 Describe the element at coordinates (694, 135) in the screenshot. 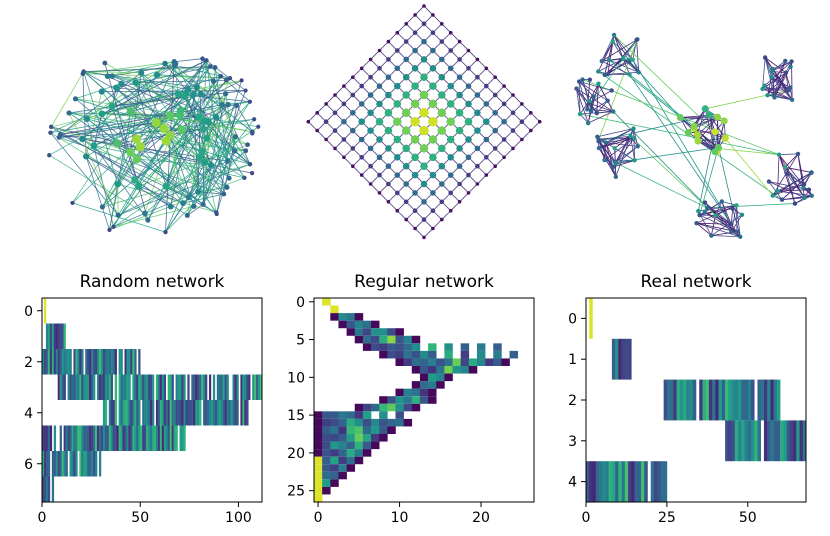

I see `real-network-graph` at that location.